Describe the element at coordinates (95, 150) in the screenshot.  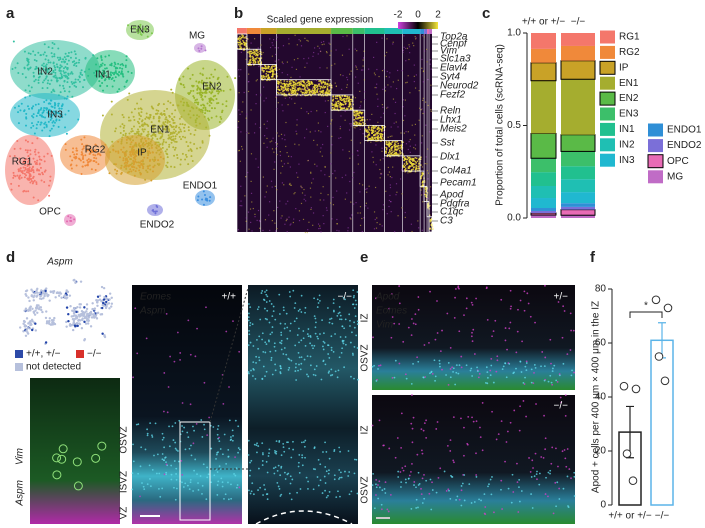
I see `cluster-label: RG2` at that location.